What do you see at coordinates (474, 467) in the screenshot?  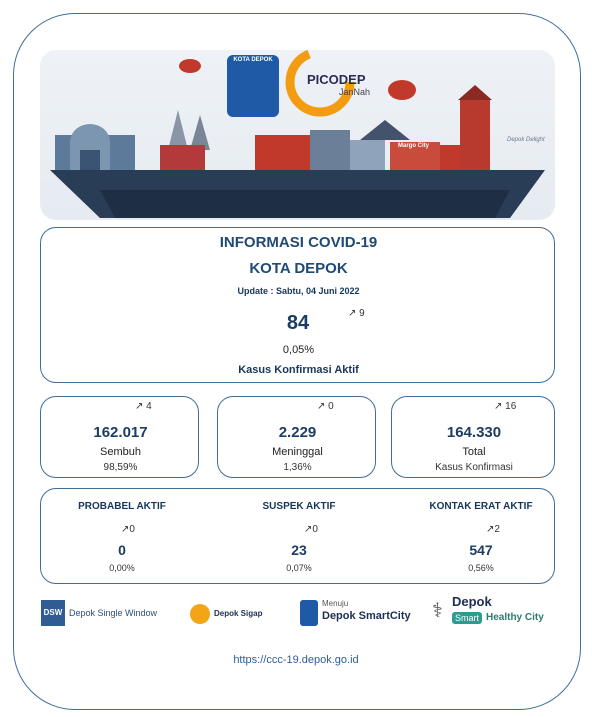 I see `total-sub: Kasus Konfirmasi` at bounding box center [474, 467].